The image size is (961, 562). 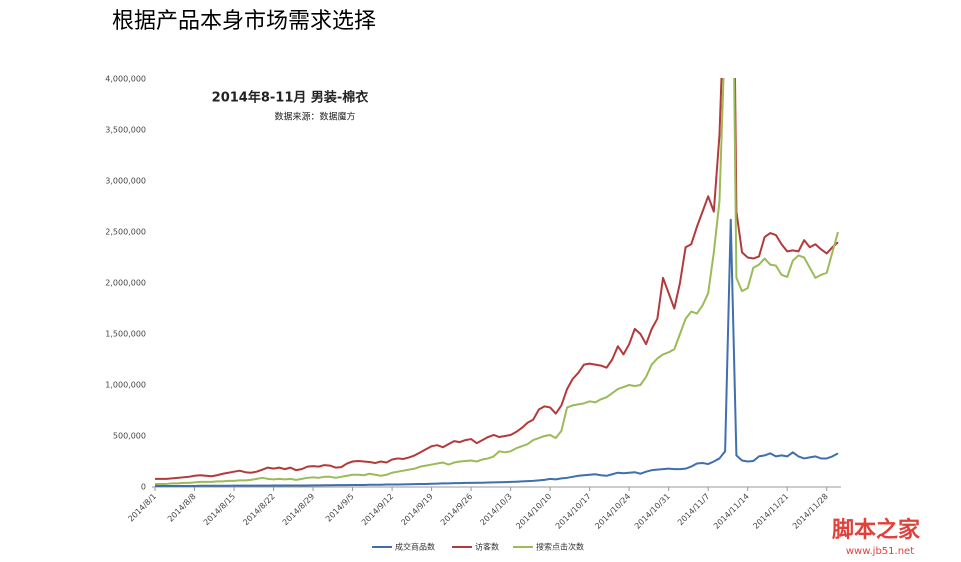 I want to click on x-tick-label: 2014/10/31, so click(x=652, y=511).